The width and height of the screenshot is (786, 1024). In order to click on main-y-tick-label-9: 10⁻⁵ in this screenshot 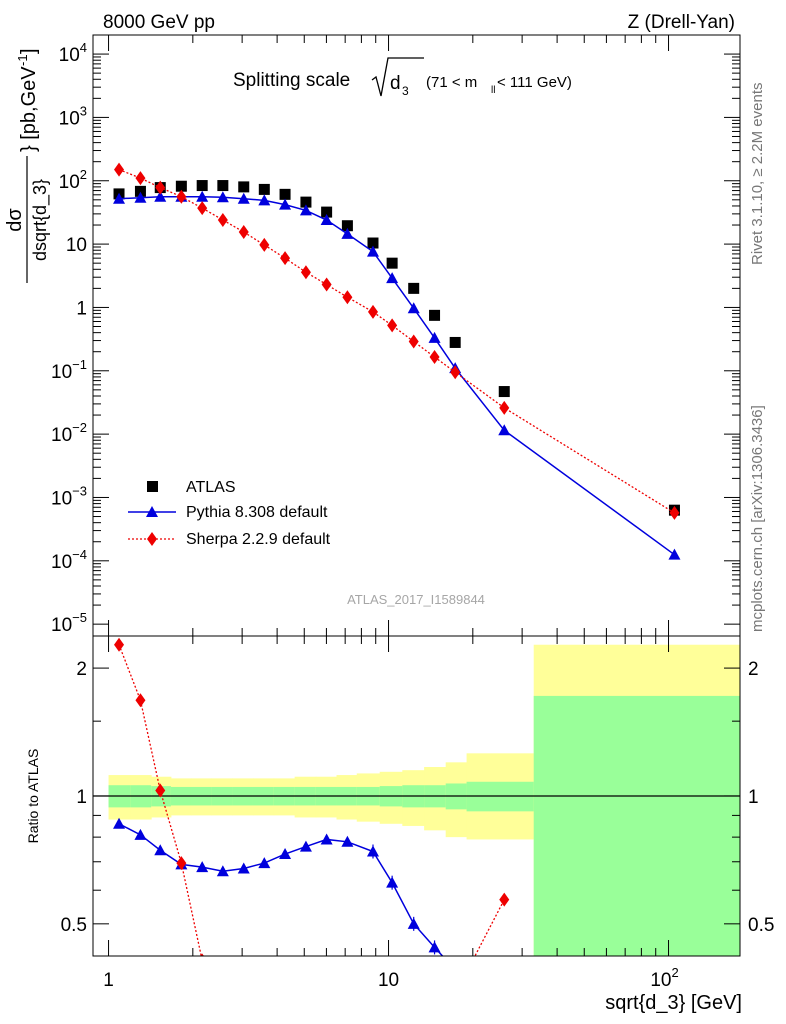, I will do `click(69, 623)`.